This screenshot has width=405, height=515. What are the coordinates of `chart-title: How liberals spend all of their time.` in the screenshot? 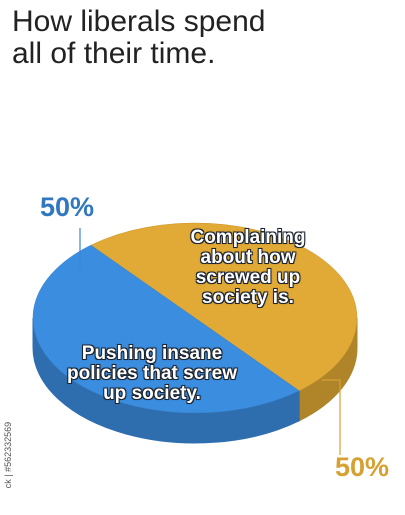 It's located at (139, 37).